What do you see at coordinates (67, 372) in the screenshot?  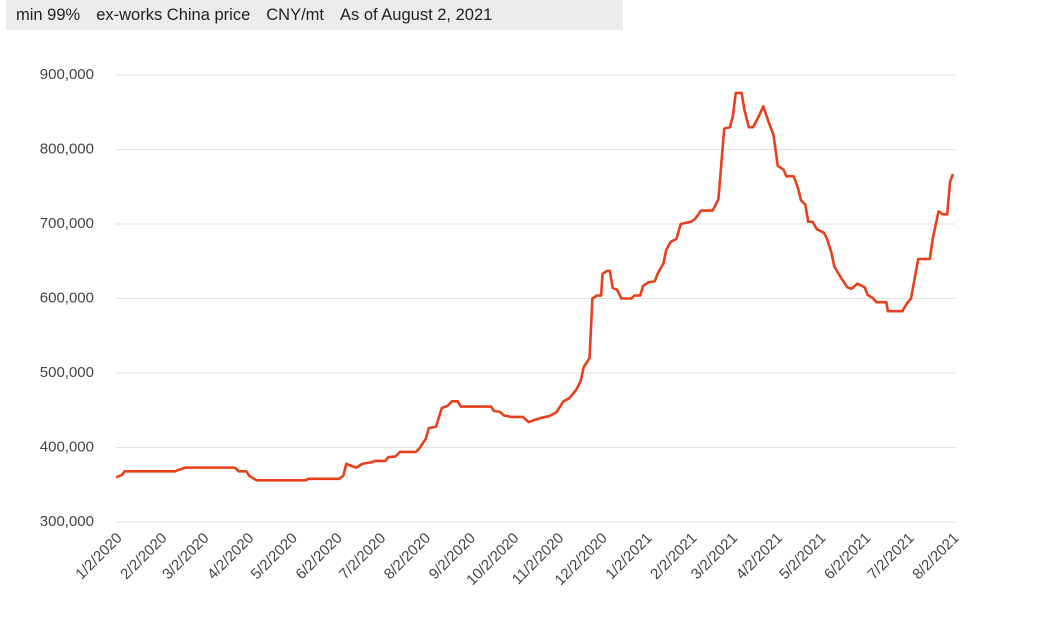 I see `y-tick-label: 500,000` at bounding box center [67, 372].